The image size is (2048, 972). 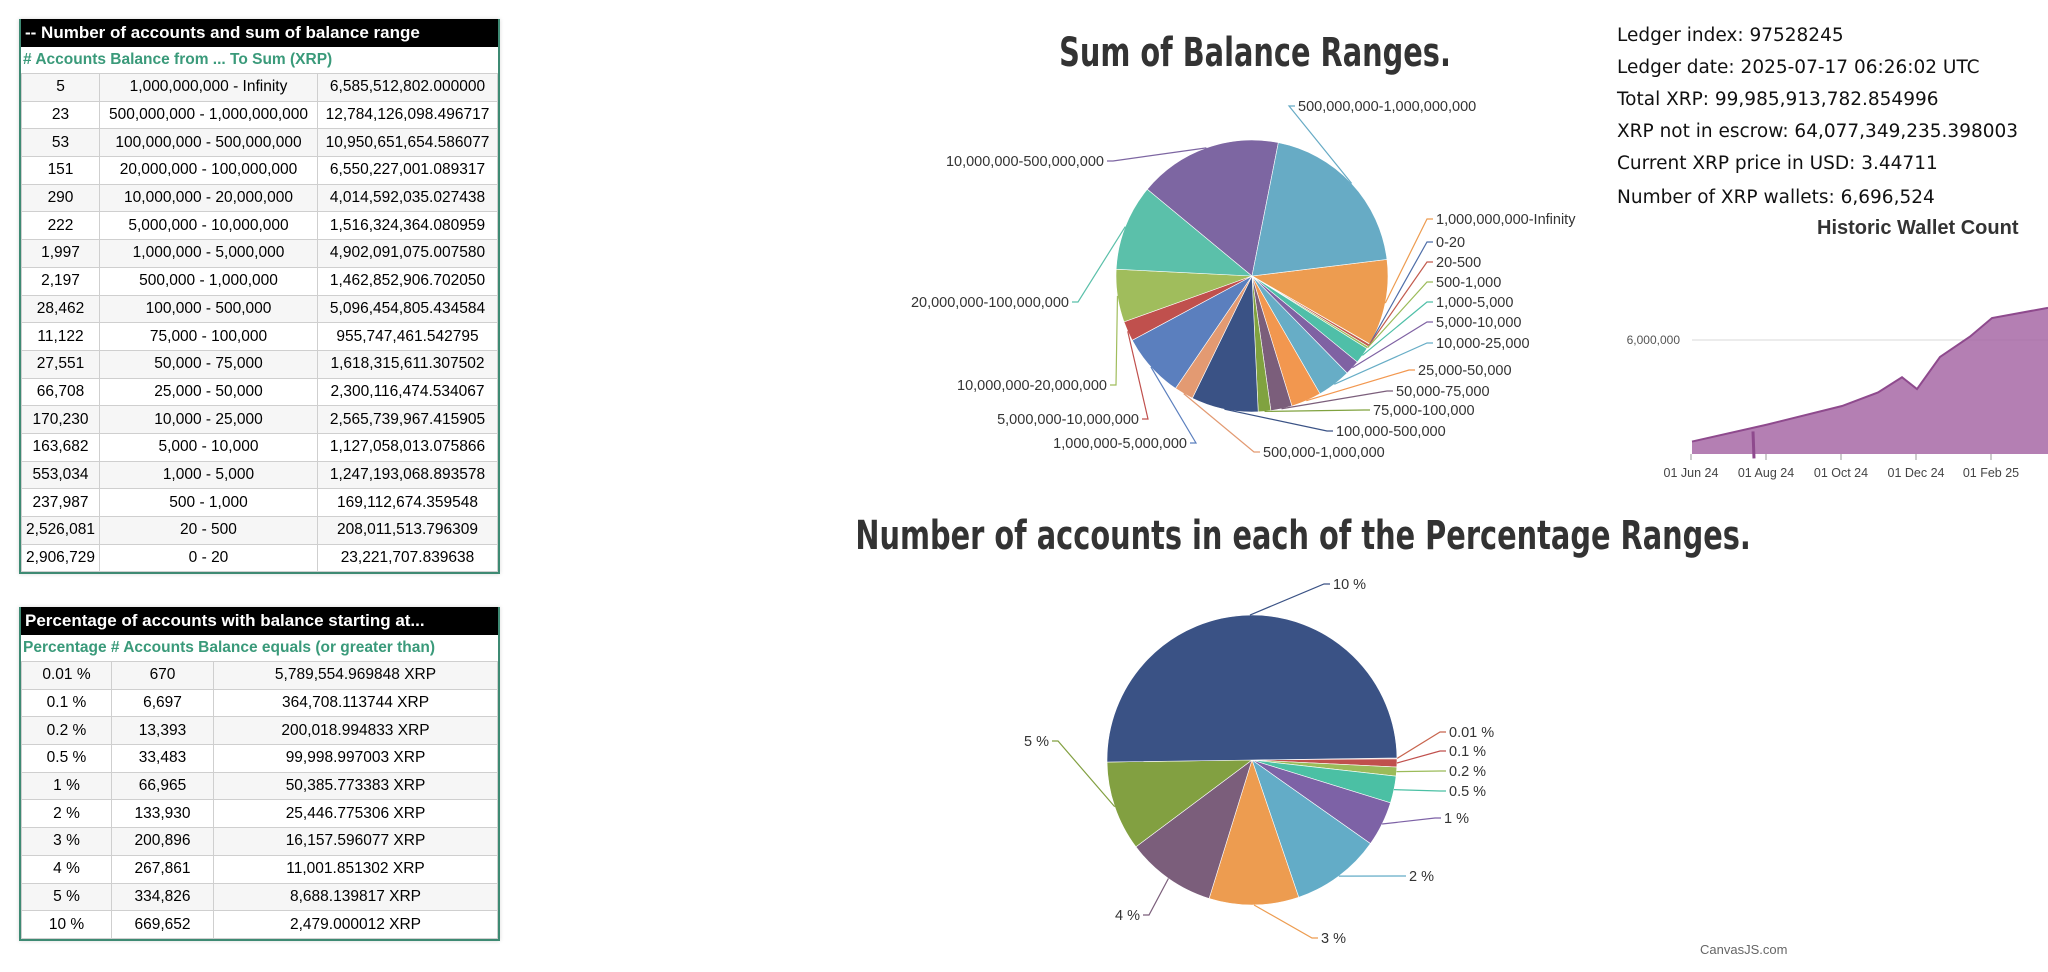 I want to click on table-cell: 53, so click(x=60, y=143).